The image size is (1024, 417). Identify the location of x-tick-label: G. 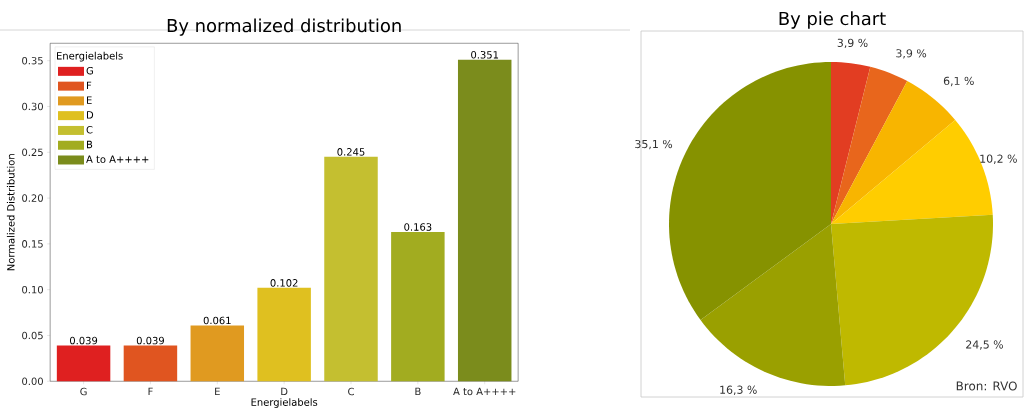
(83, 391).